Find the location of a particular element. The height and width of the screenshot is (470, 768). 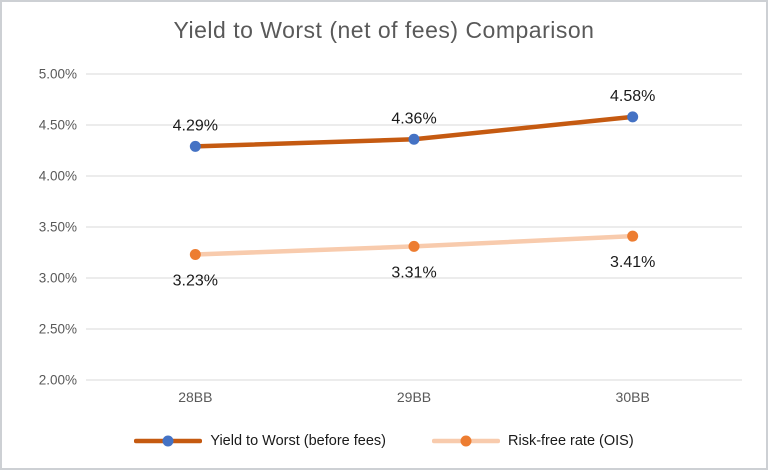

legend-item-yield-to-worst: Yield to Worst (before fees) is located at coordinates (260, 441).